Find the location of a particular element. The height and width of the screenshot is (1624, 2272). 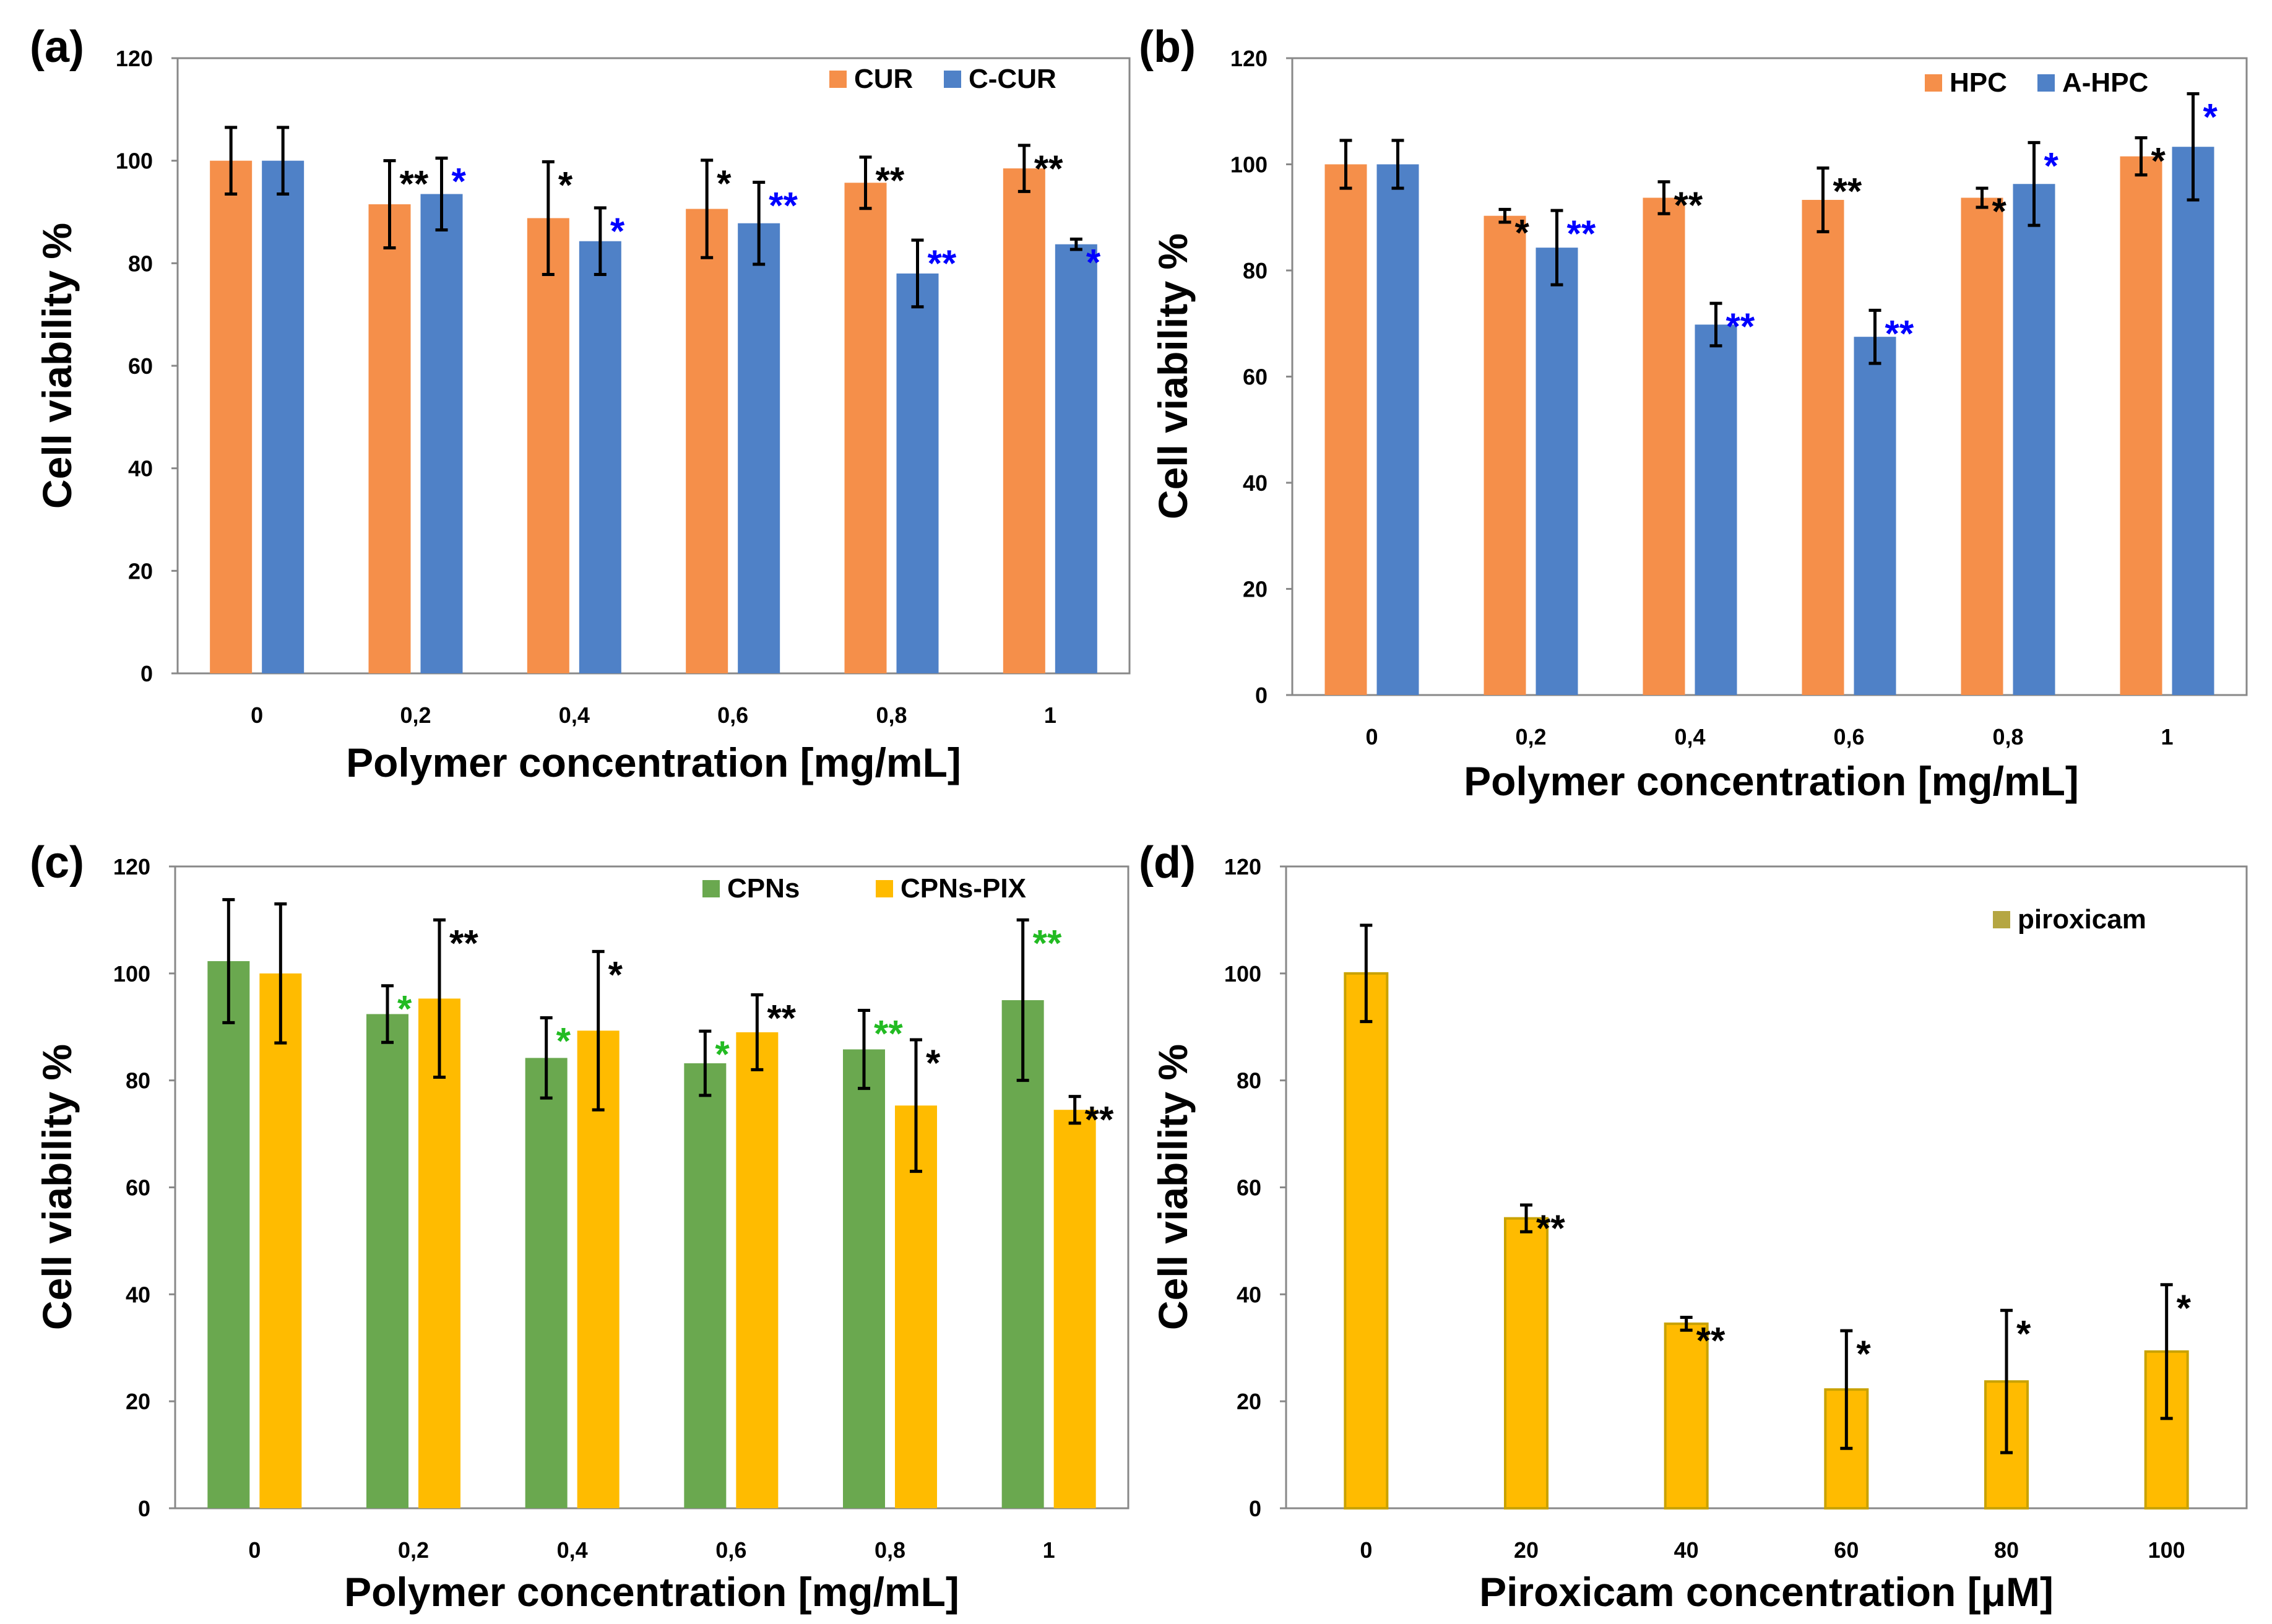

legend-label: piroxicam is located at coordinates (2082, 919).